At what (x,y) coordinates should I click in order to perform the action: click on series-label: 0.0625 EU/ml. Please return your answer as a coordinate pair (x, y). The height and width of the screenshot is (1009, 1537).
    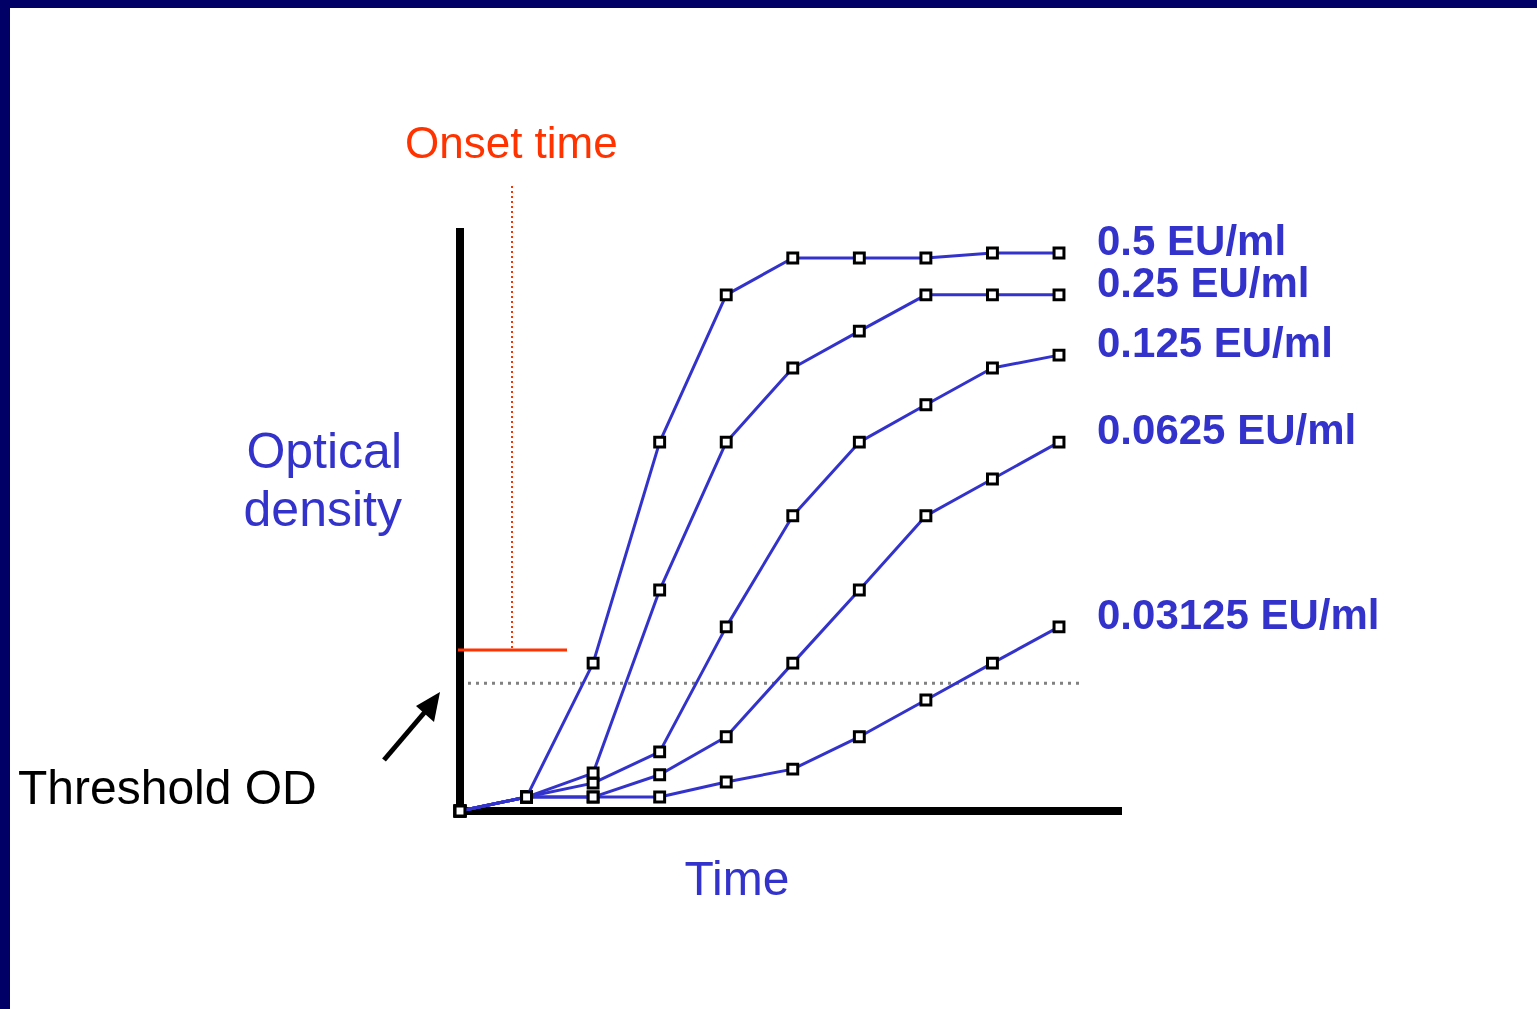
    Looking at the image, I should click on (1227, 430).